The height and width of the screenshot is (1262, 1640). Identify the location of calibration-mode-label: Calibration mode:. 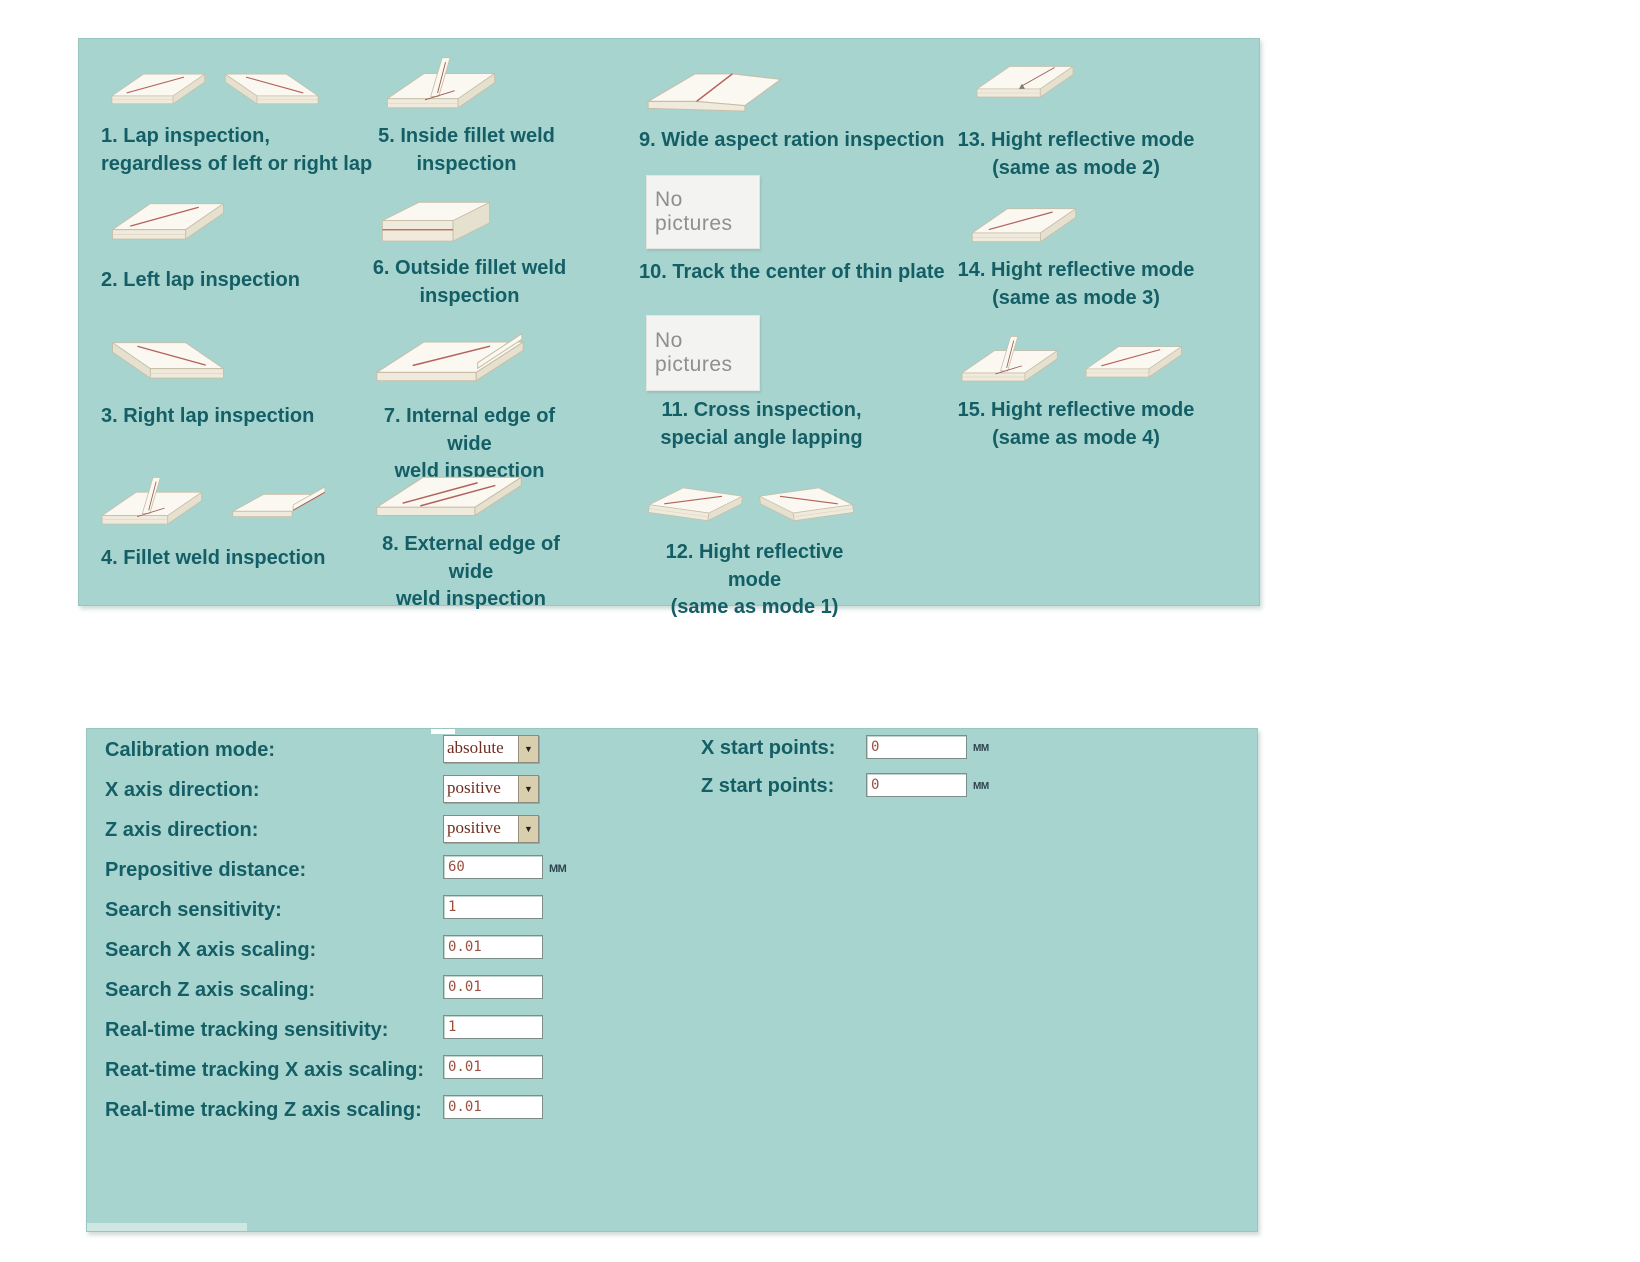
(190, 750).